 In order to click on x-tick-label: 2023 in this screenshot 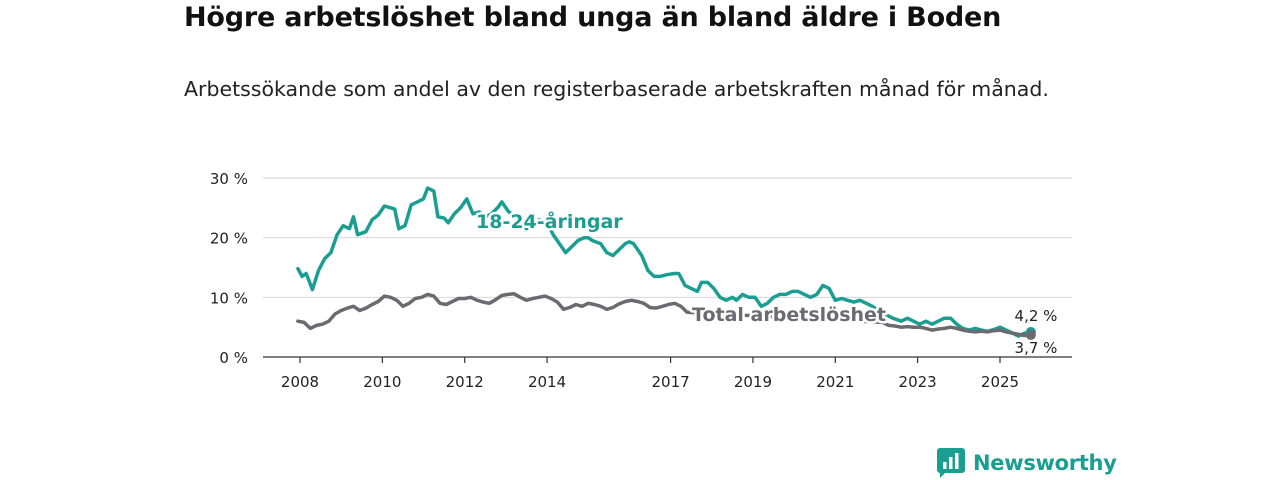, I will do `click(918, 382)`.